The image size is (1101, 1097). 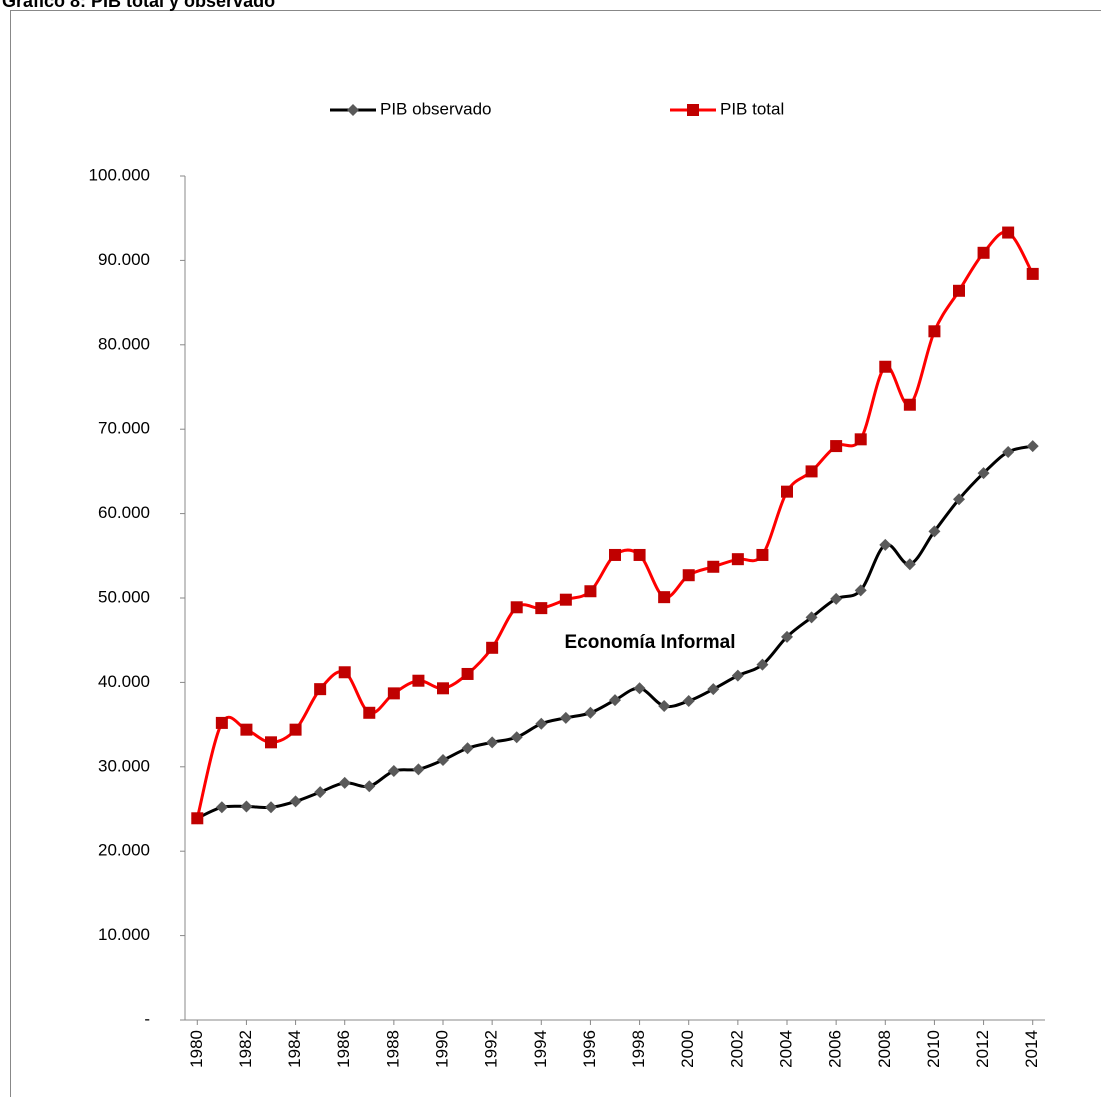 What do you see at coordinates (124, 512) in the screenshot?
I see `y-tick-label: 60.000` at bounding box center [124, 512].